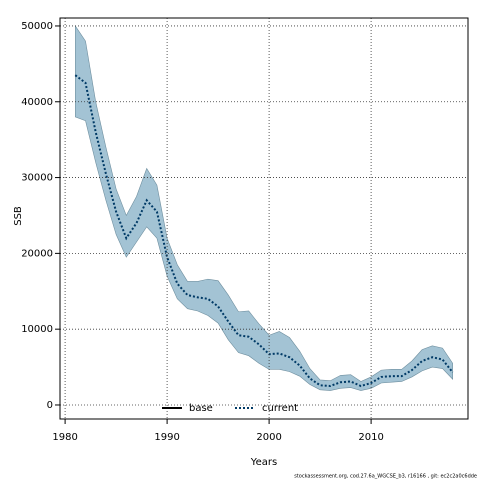  I want to click on x-tick-label: 1980, so click(64, 437).